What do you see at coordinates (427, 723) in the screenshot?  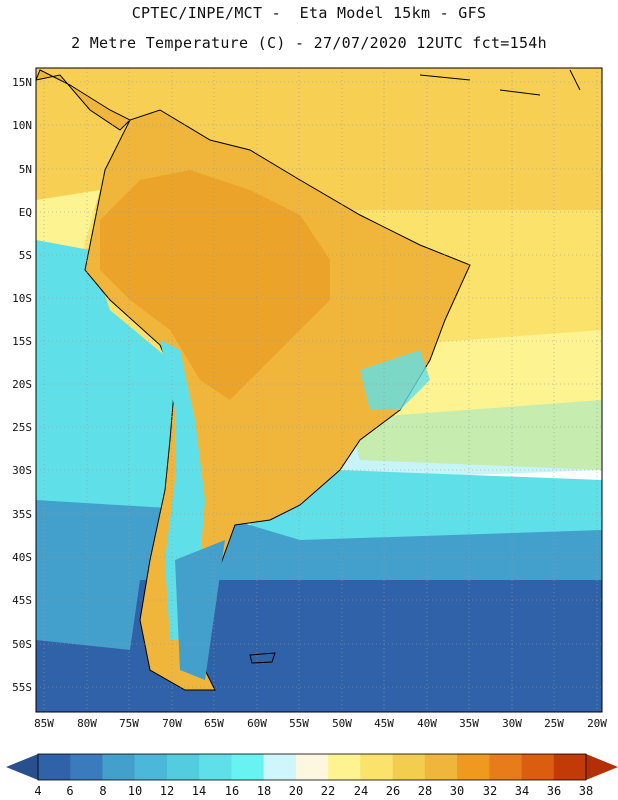 I see `lon-label: 40W` at bounding box center [427, 723].